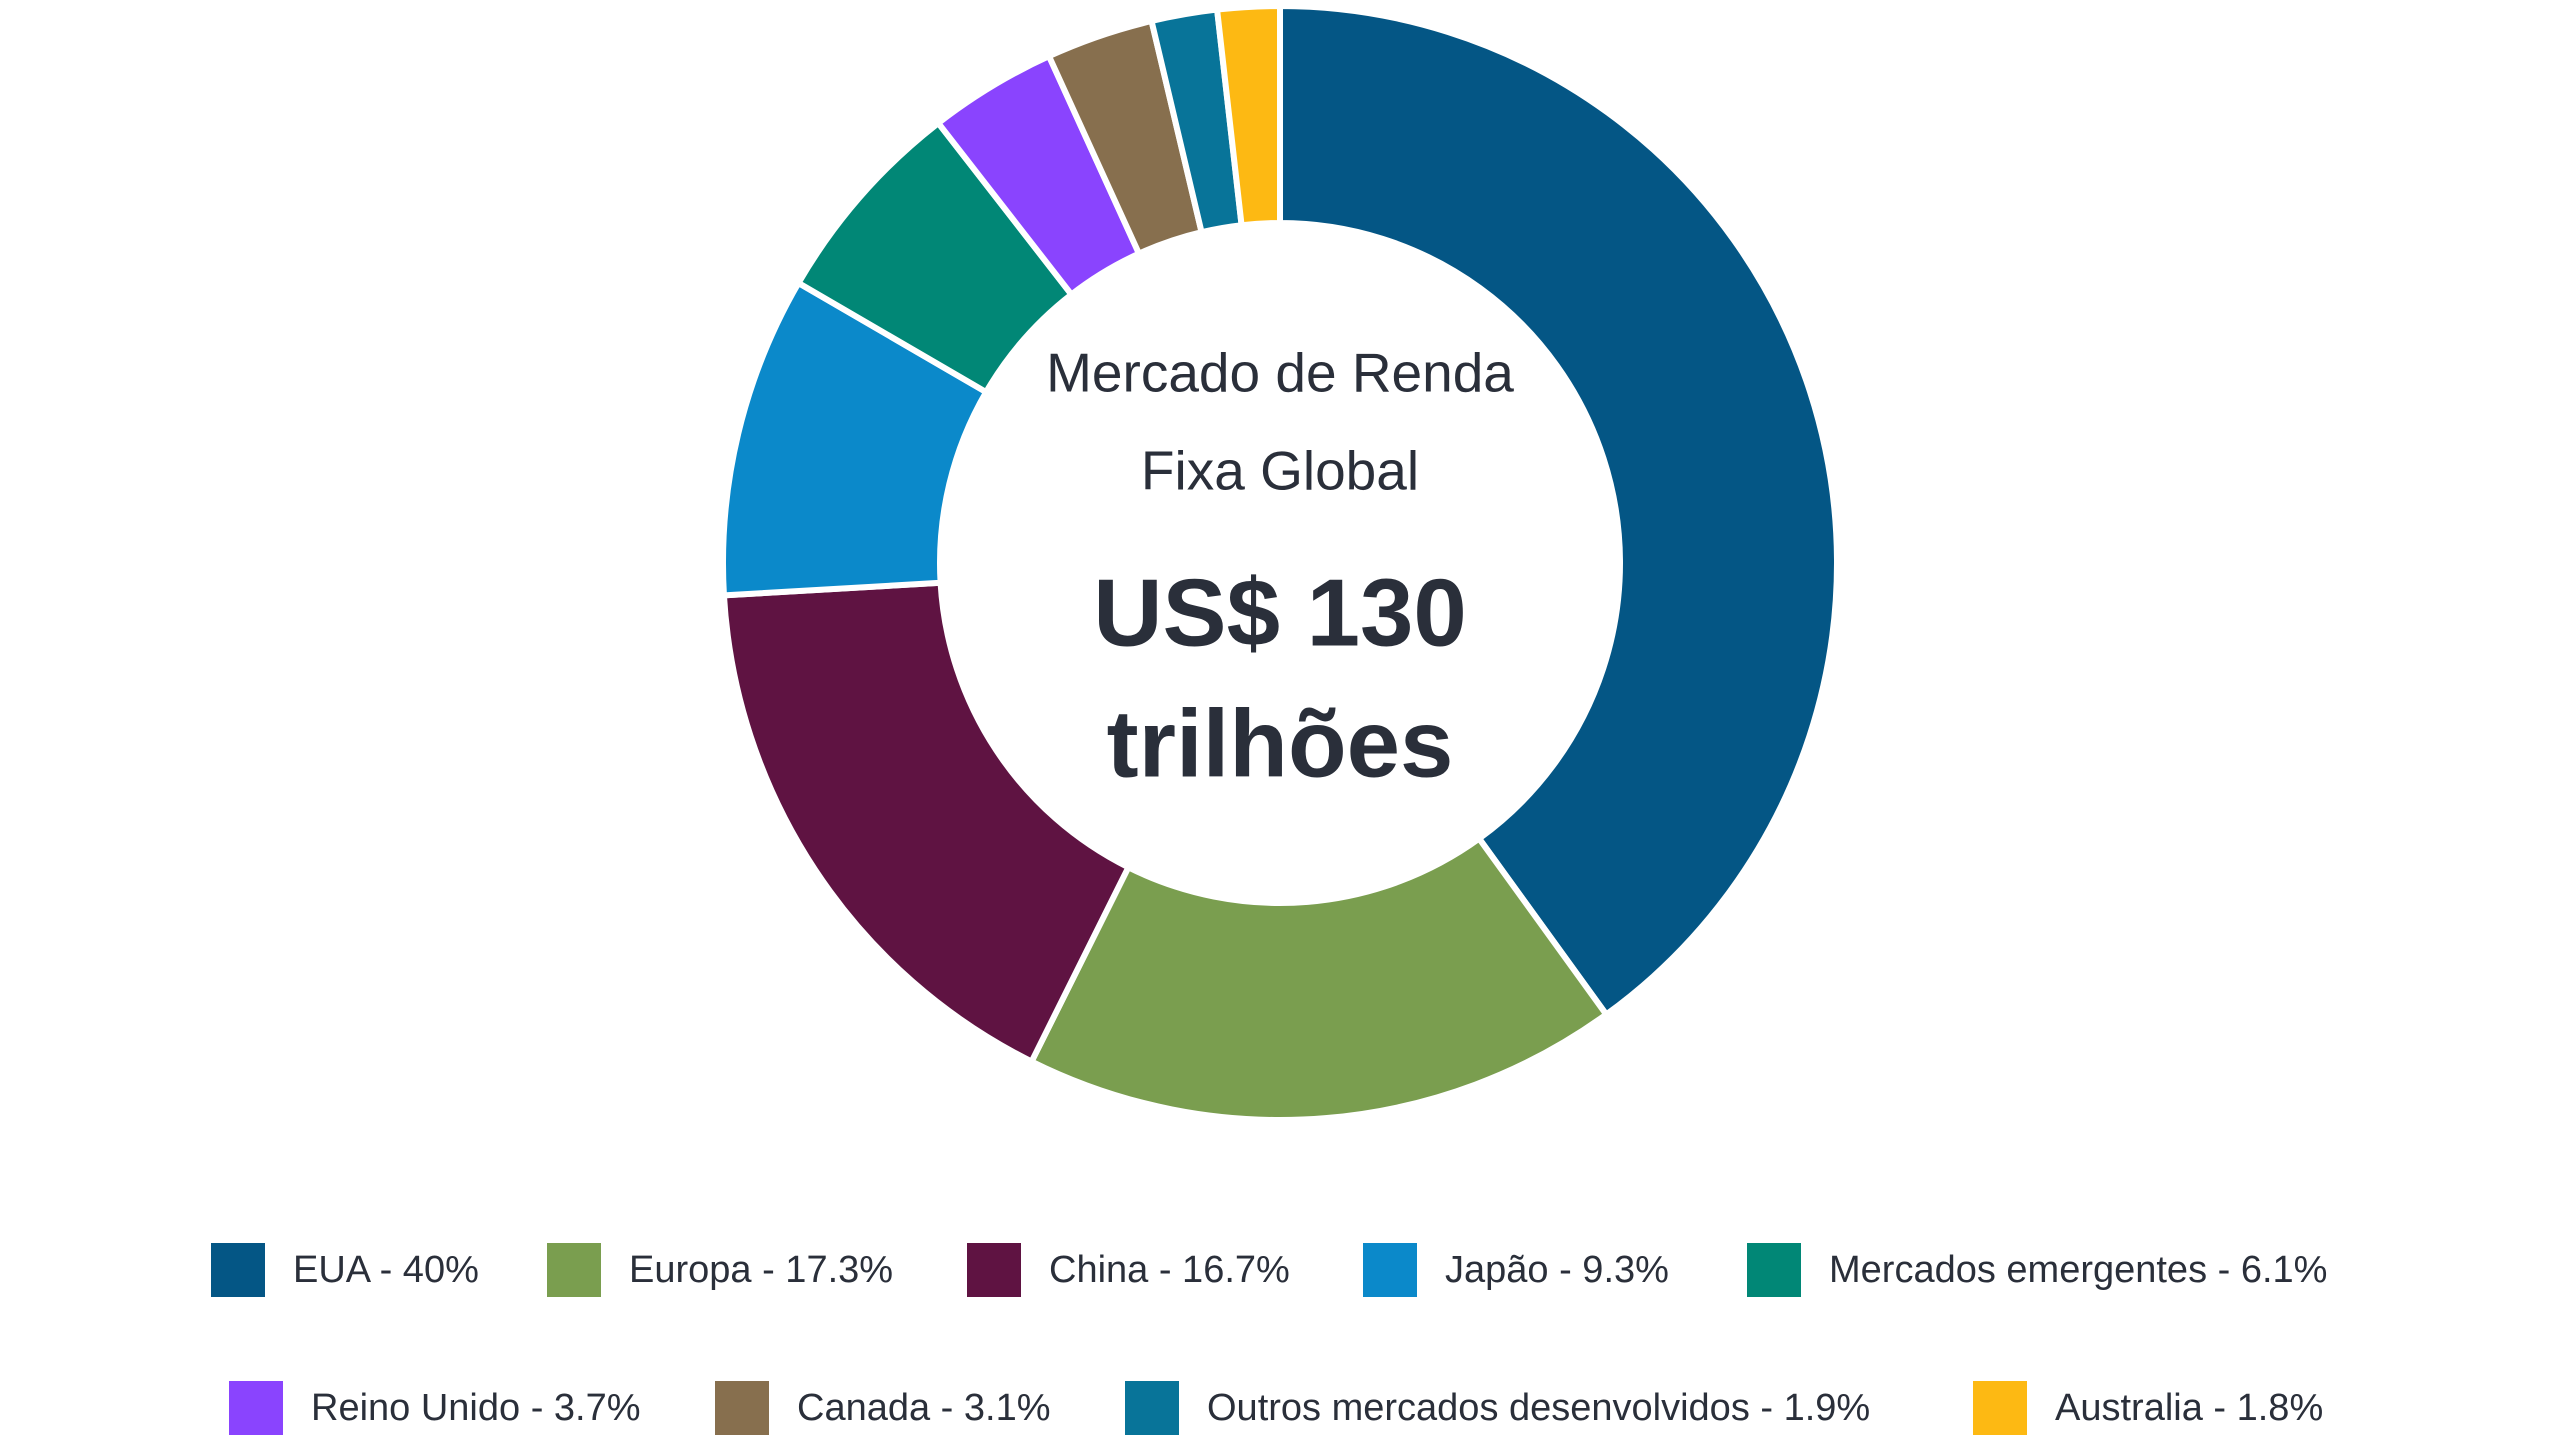  What do you see at coordinates (2189, 1408) in the screenshot?
I see `legend-label: Australia - 1.8%` at bounding box center [2189, 1408].